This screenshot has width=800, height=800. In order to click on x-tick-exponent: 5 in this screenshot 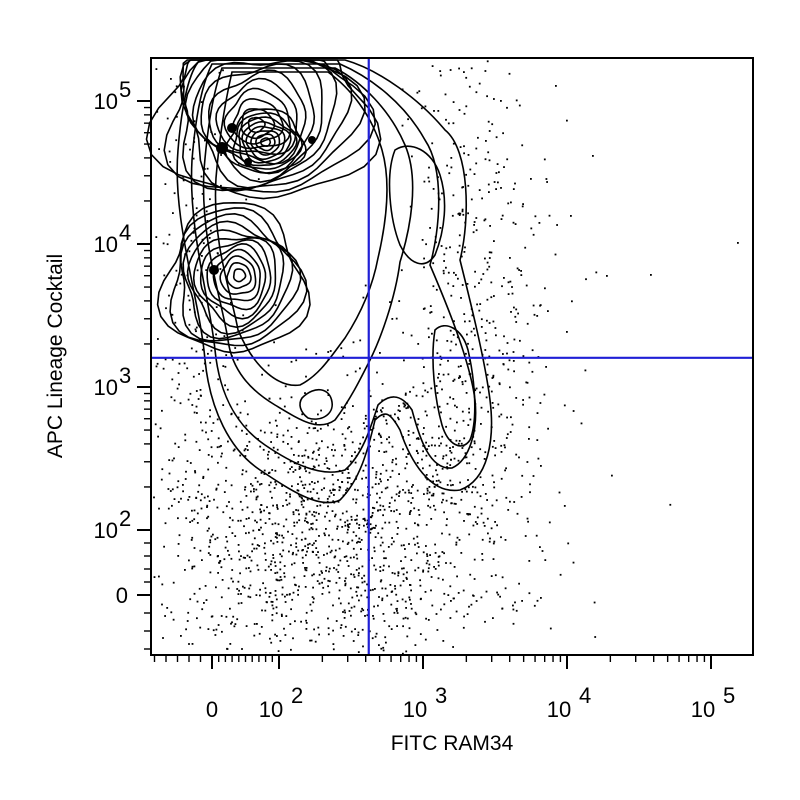, I will do `click(729, 695)`.